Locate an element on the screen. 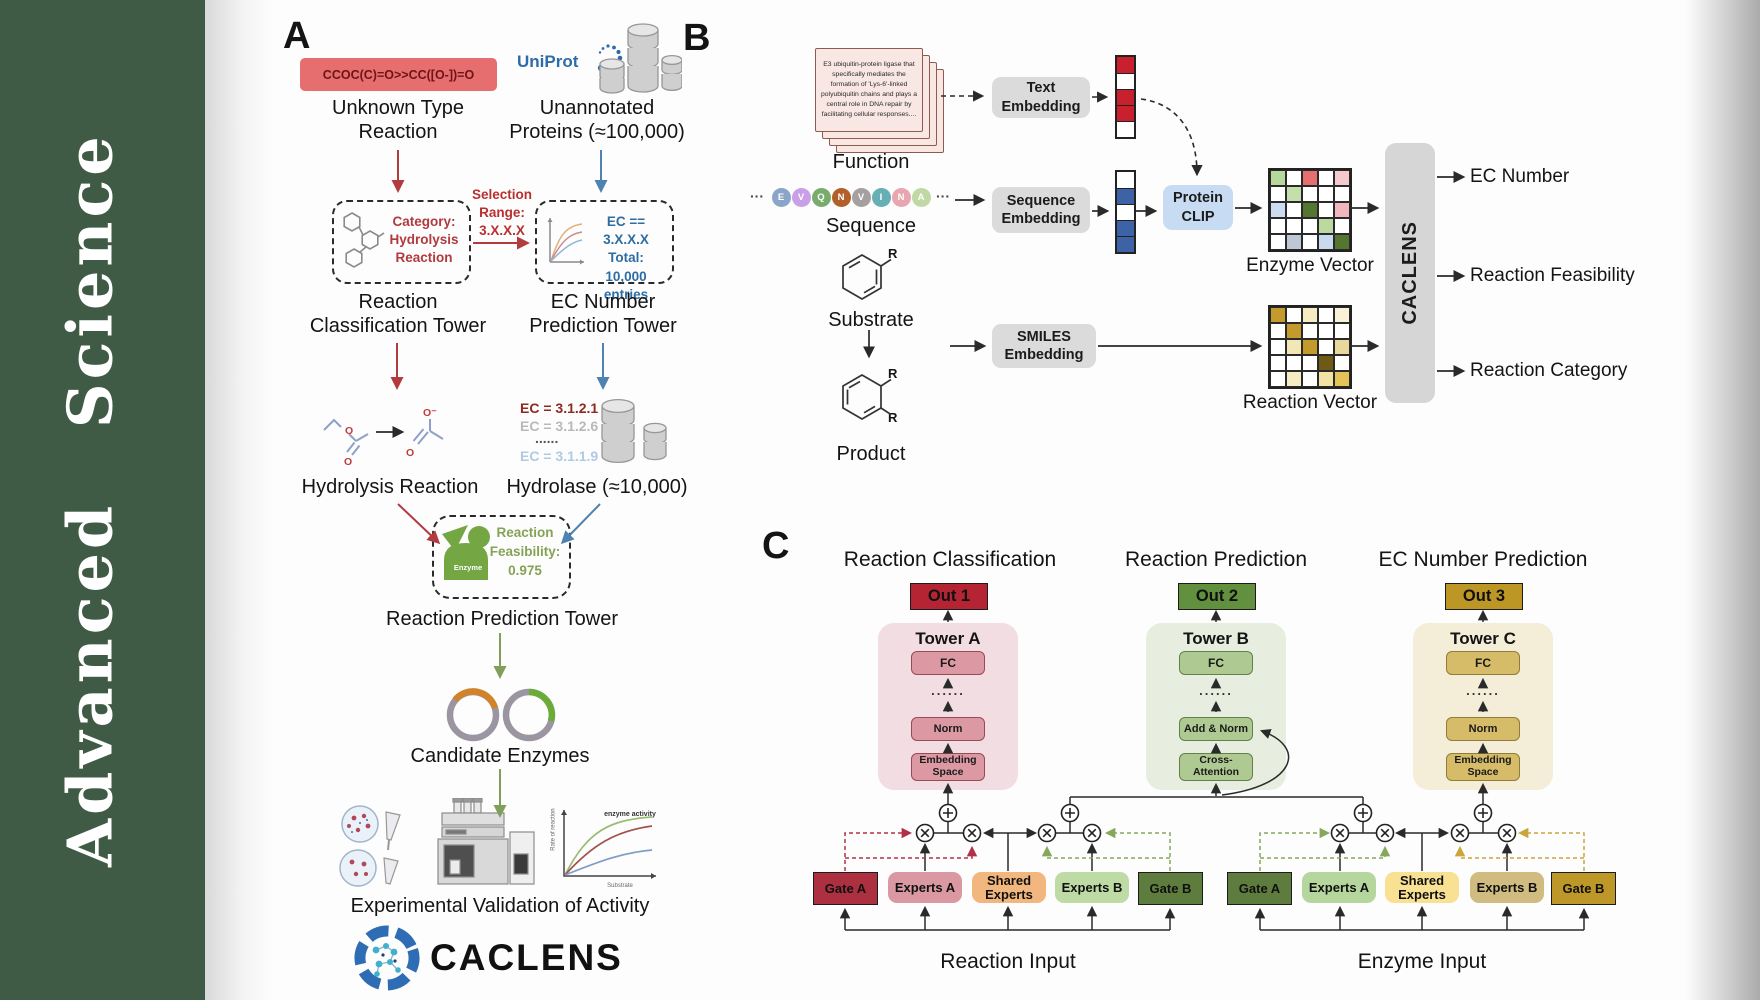 This screenshot has height=1000, width=1760. kinetics-graph-icon is located at coordinates (608, 844).